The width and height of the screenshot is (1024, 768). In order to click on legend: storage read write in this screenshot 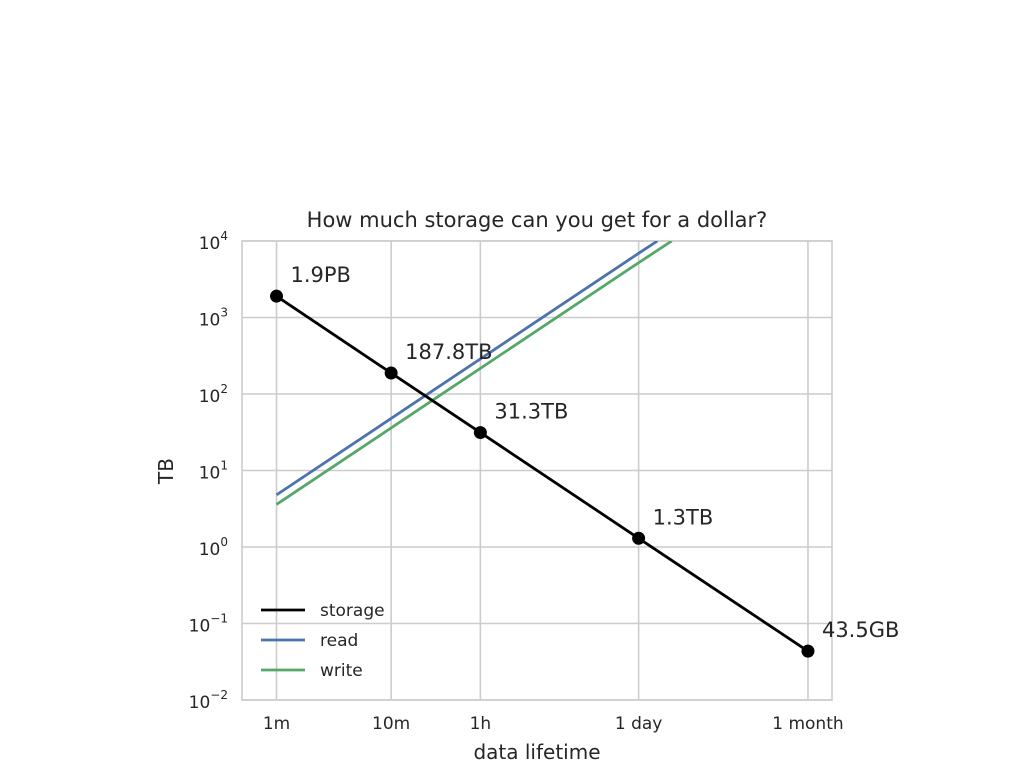, I will do `click(323, 641)`.